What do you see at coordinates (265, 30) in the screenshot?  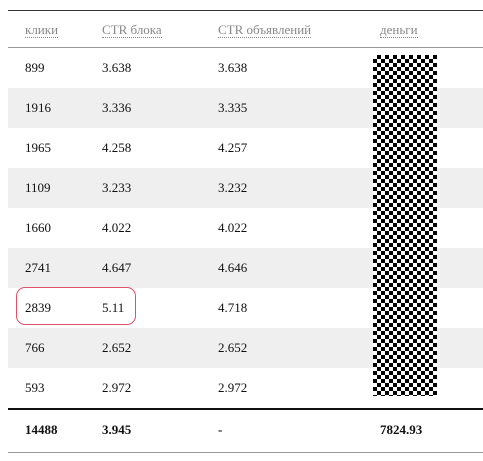 I see `column-header: CTR объявлений` at bounding box center [265, 30].